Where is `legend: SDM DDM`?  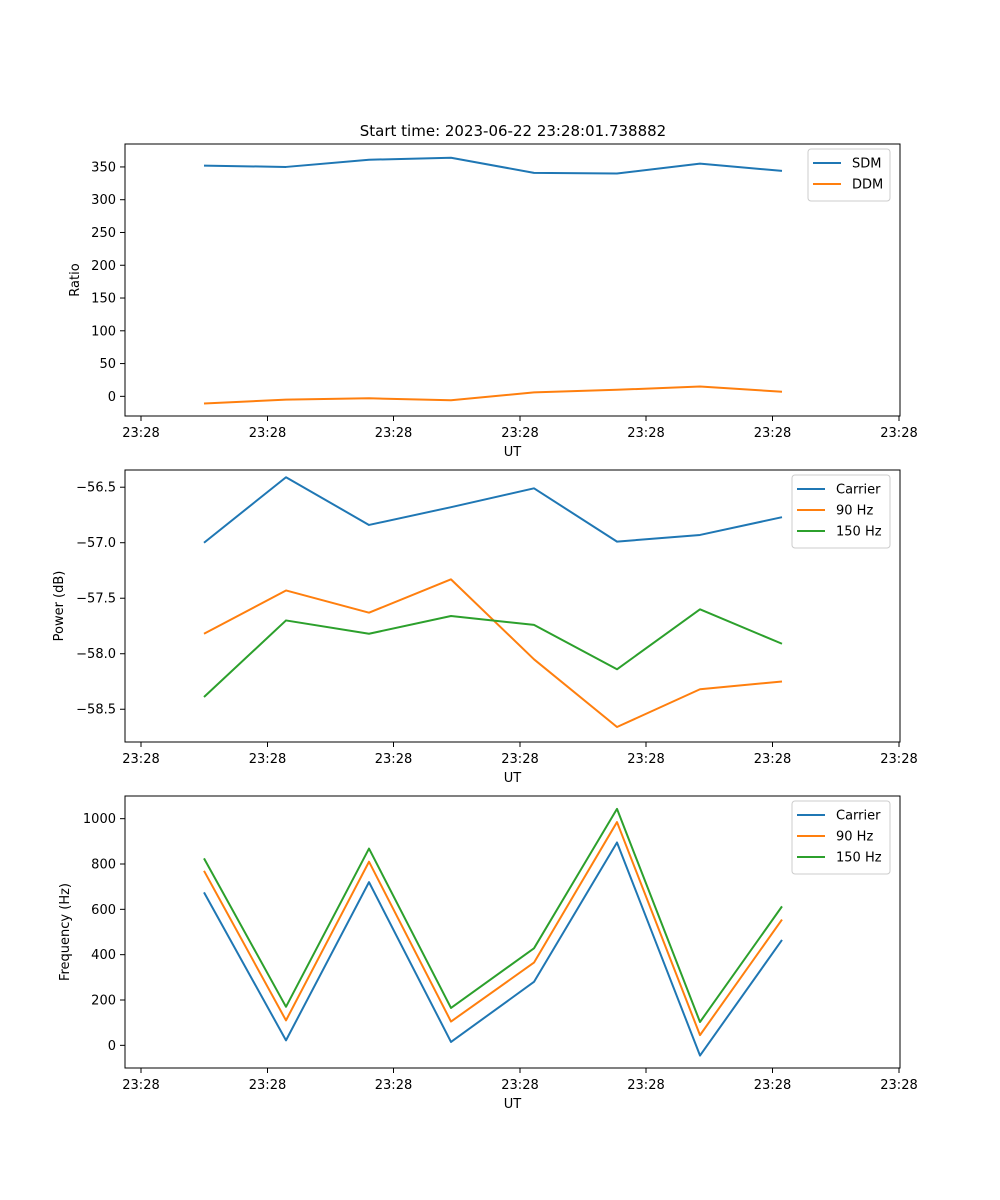
legend: SDM DDM is located at coordinates (849, 175).